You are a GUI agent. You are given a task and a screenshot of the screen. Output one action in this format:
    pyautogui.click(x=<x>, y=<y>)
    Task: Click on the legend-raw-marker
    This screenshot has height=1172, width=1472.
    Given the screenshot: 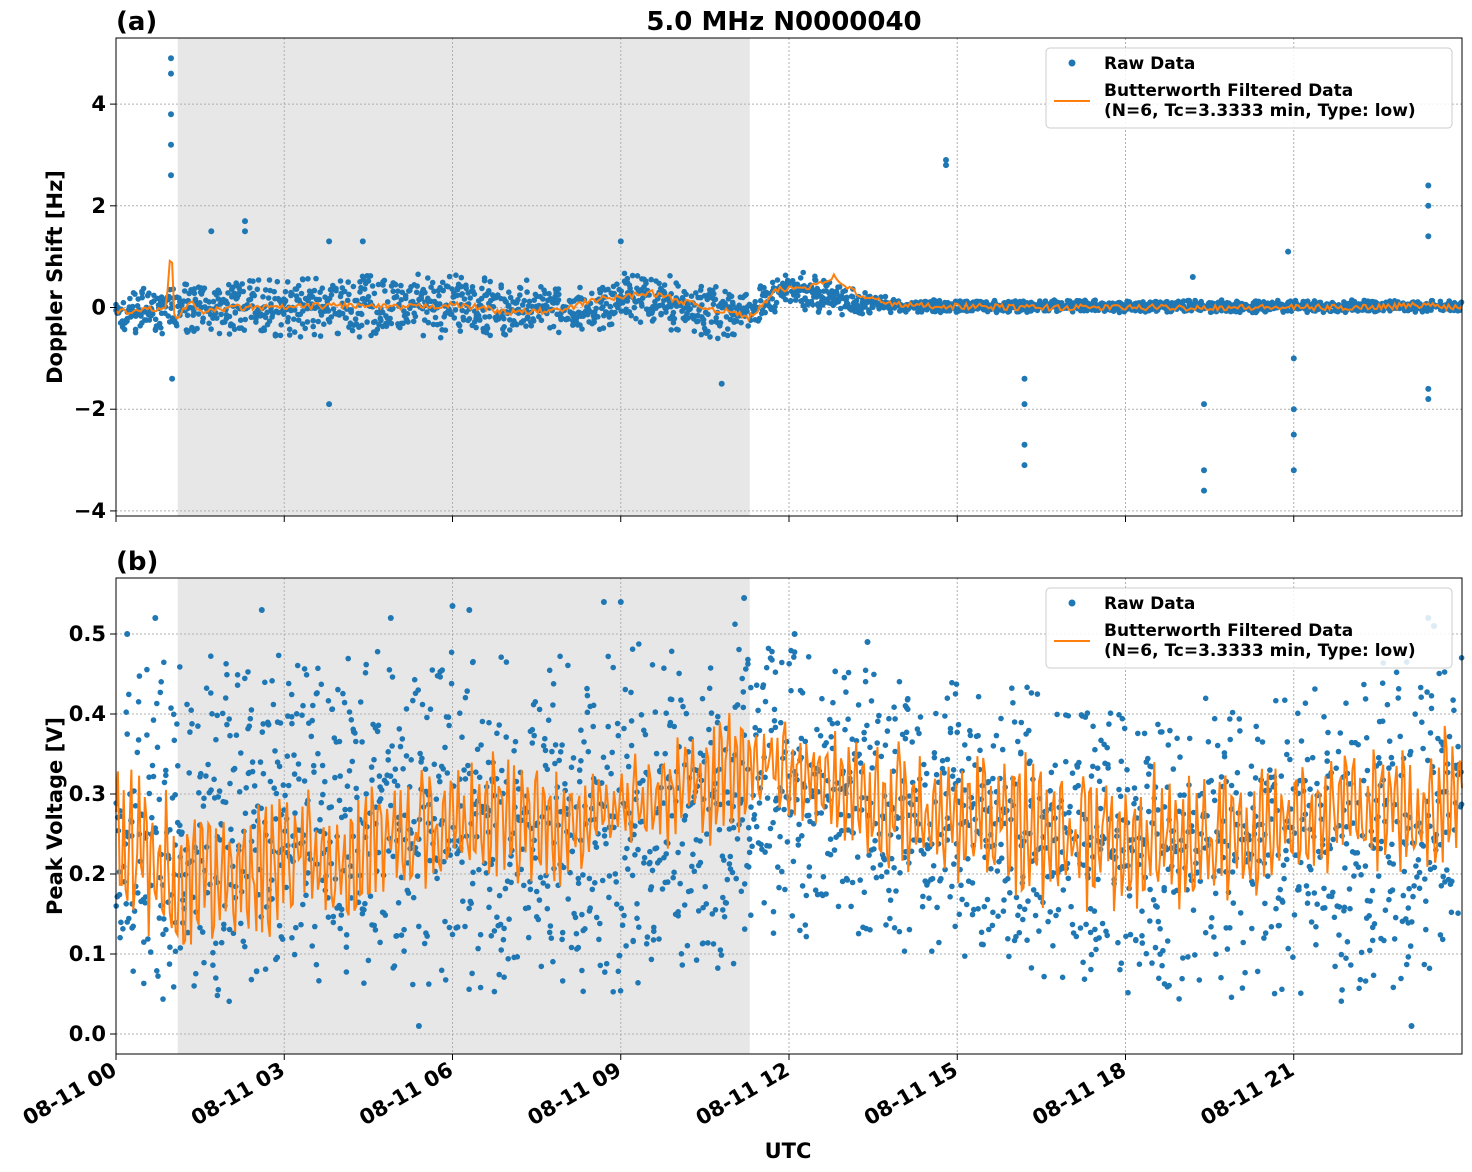 What is the action you would take?
    pyautogui.click(x=1072, y=603)
    